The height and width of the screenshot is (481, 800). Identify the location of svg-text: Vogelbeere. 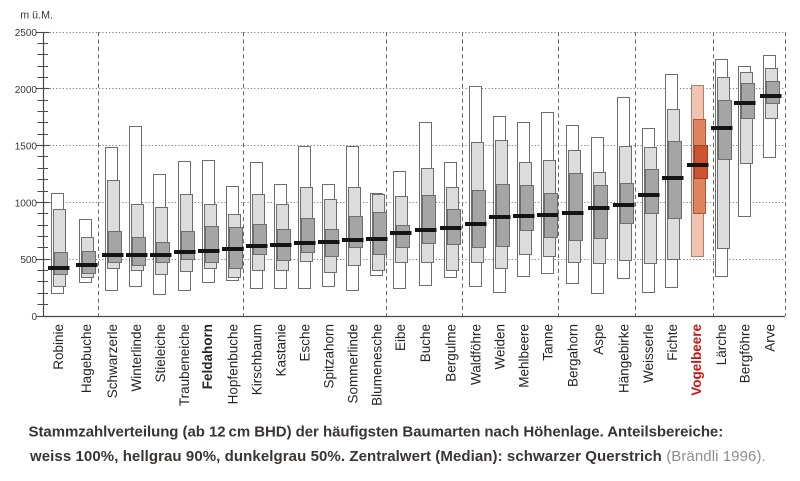
(696, 360).